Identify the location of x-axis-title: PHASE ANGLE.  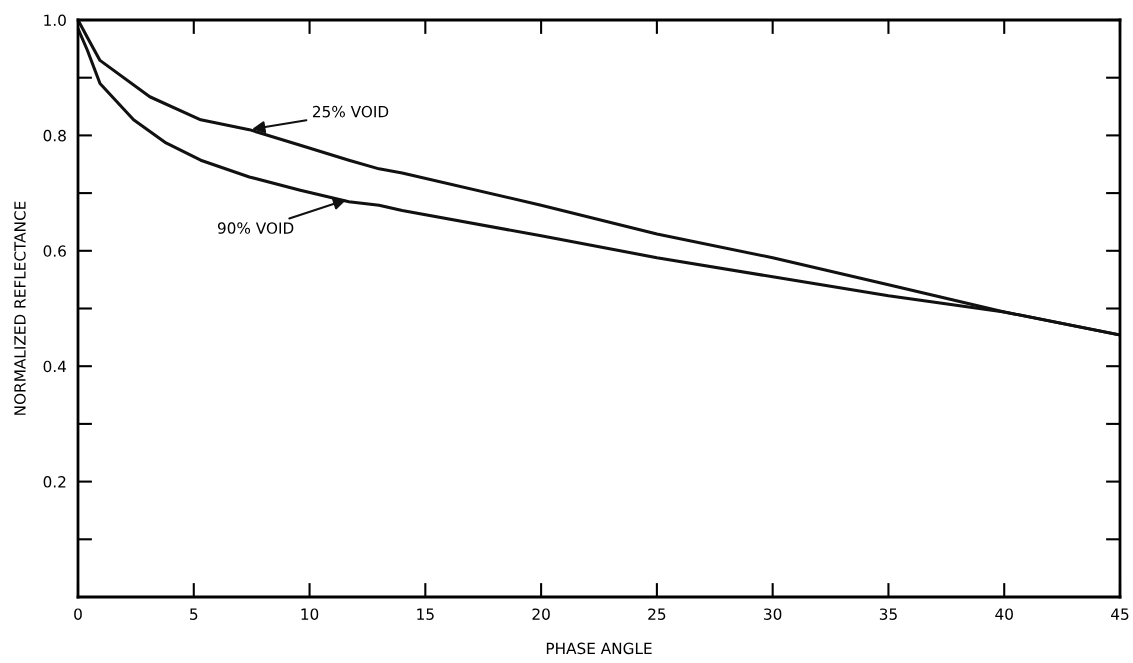
(599, 648).